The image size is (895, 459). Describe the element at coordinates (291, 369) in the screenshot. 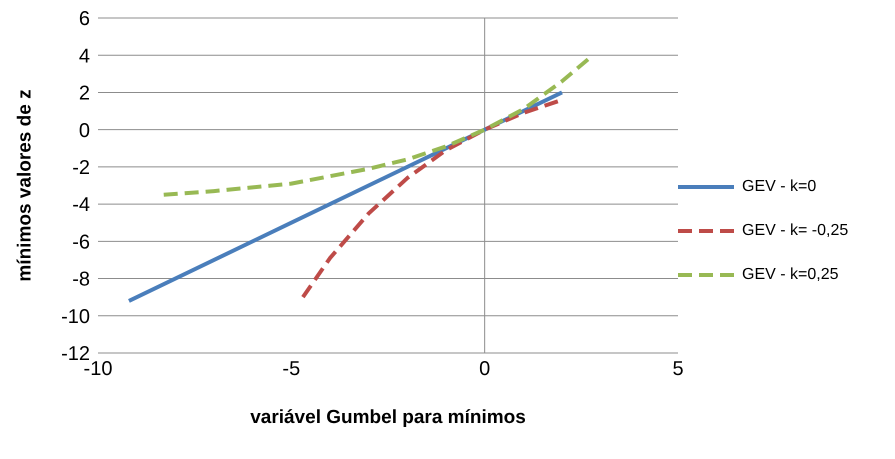

I see `x-tick-label: -5` at that location.